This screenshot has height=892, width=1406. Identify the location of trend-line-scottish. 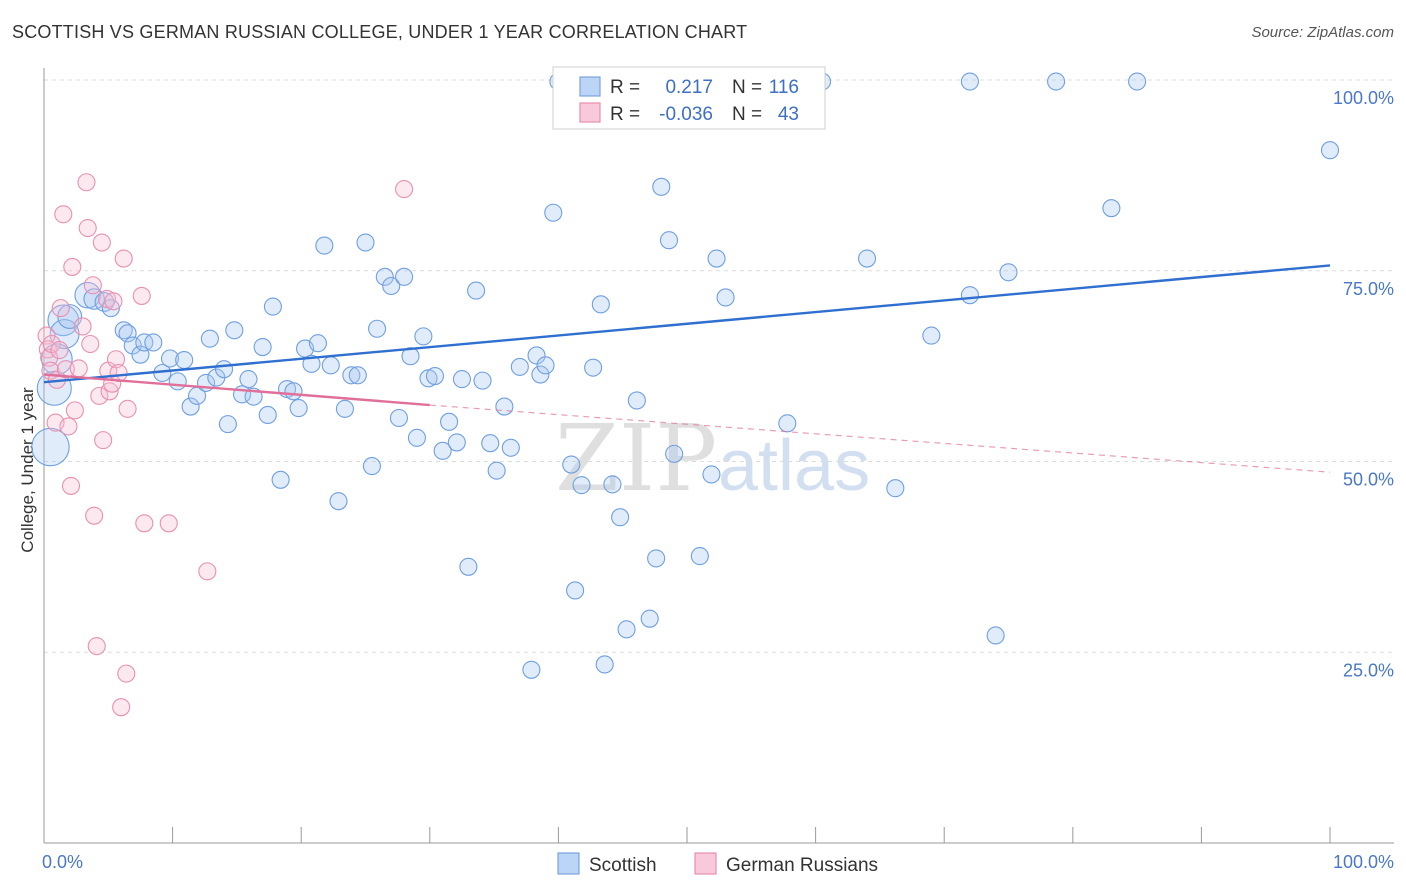
(687, 324).